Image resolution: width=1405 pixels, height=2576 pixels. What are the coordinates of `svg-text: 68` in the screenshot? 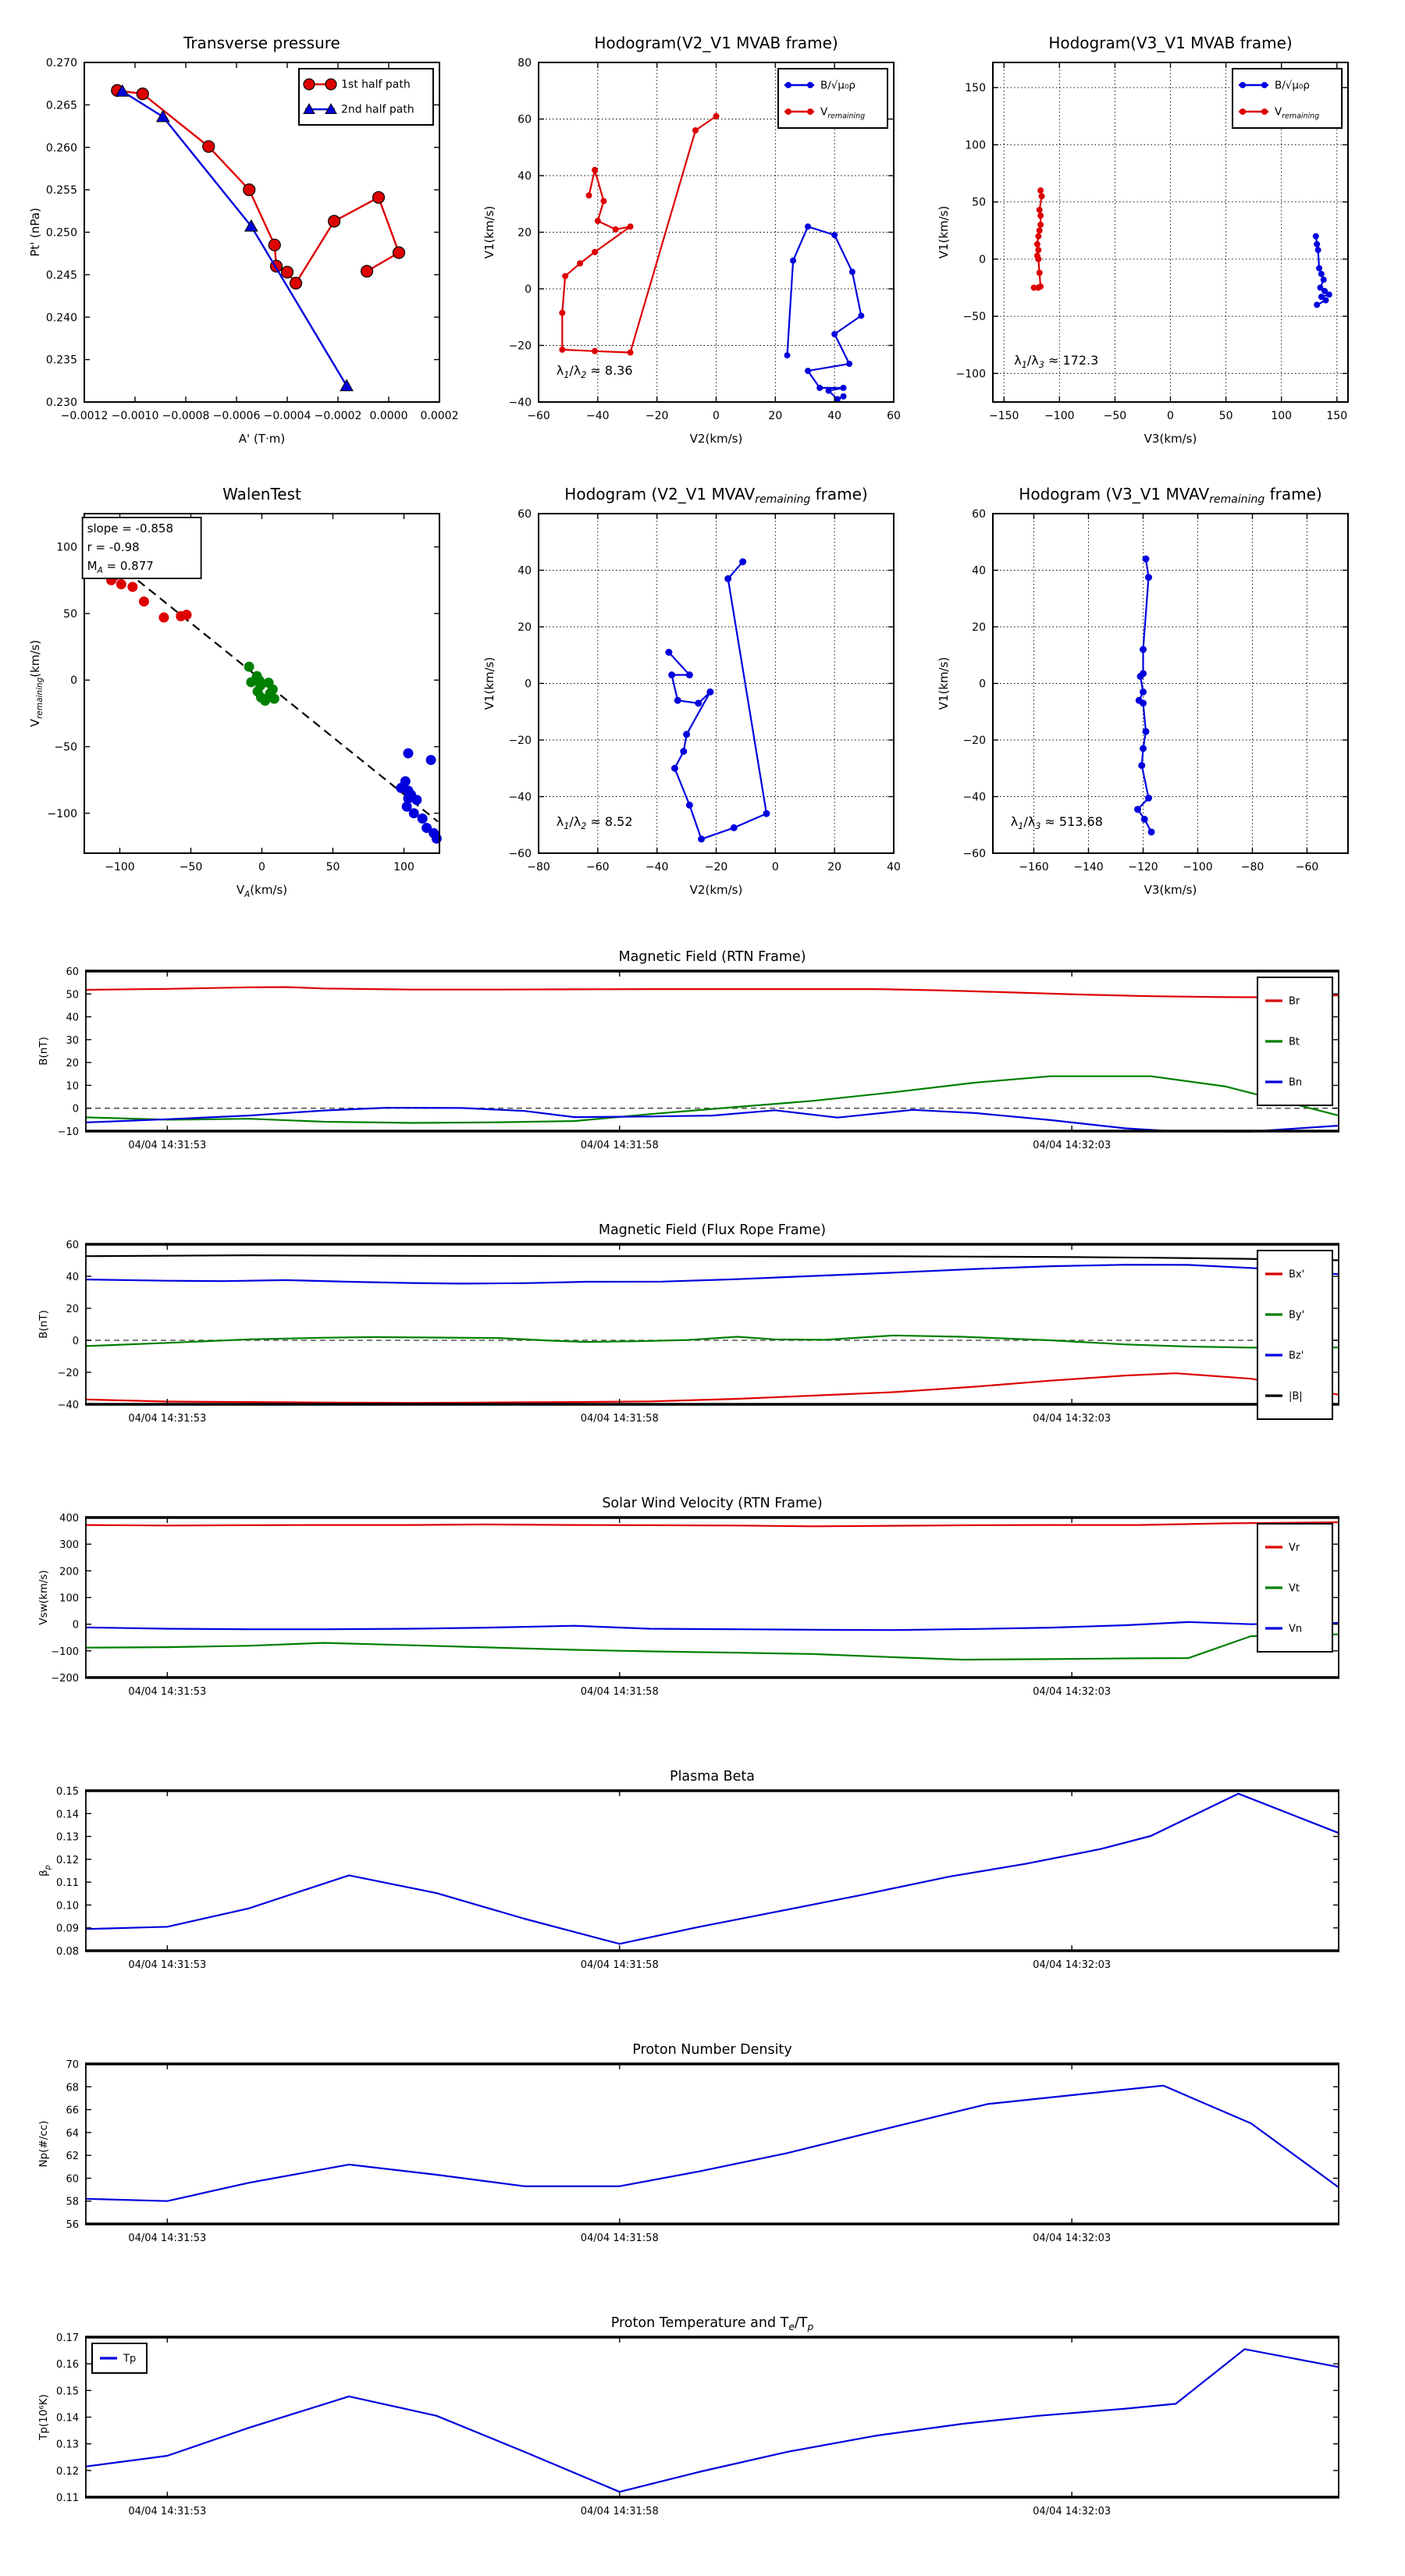 It's located at (72, 2088).